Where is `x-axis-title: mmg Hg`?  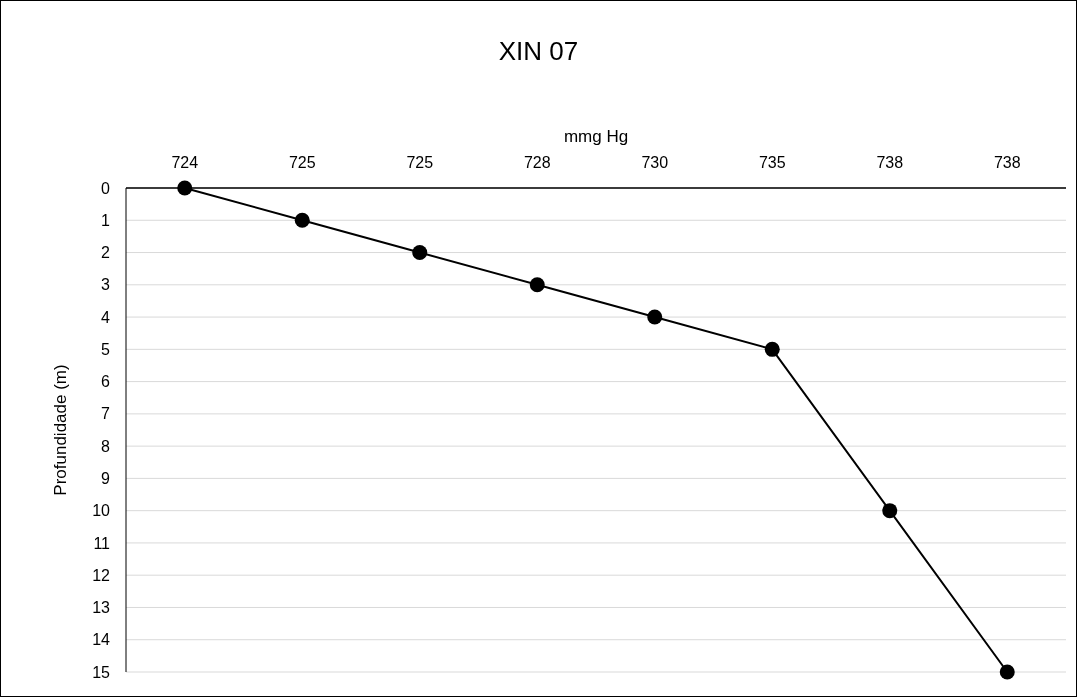
x-axis-title: mmg Hg is located at coordinates (596, 136).